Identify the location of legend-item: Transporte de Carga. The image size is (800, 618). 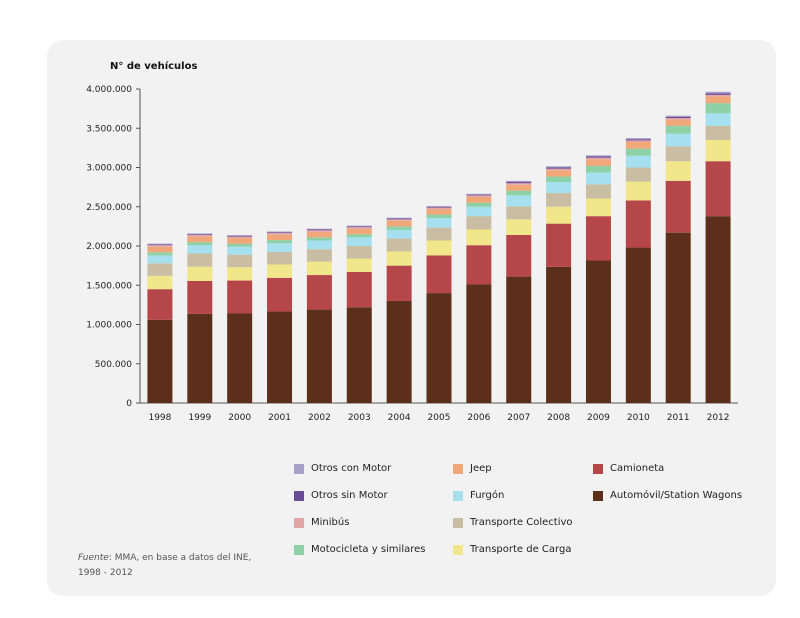
(512, 549).